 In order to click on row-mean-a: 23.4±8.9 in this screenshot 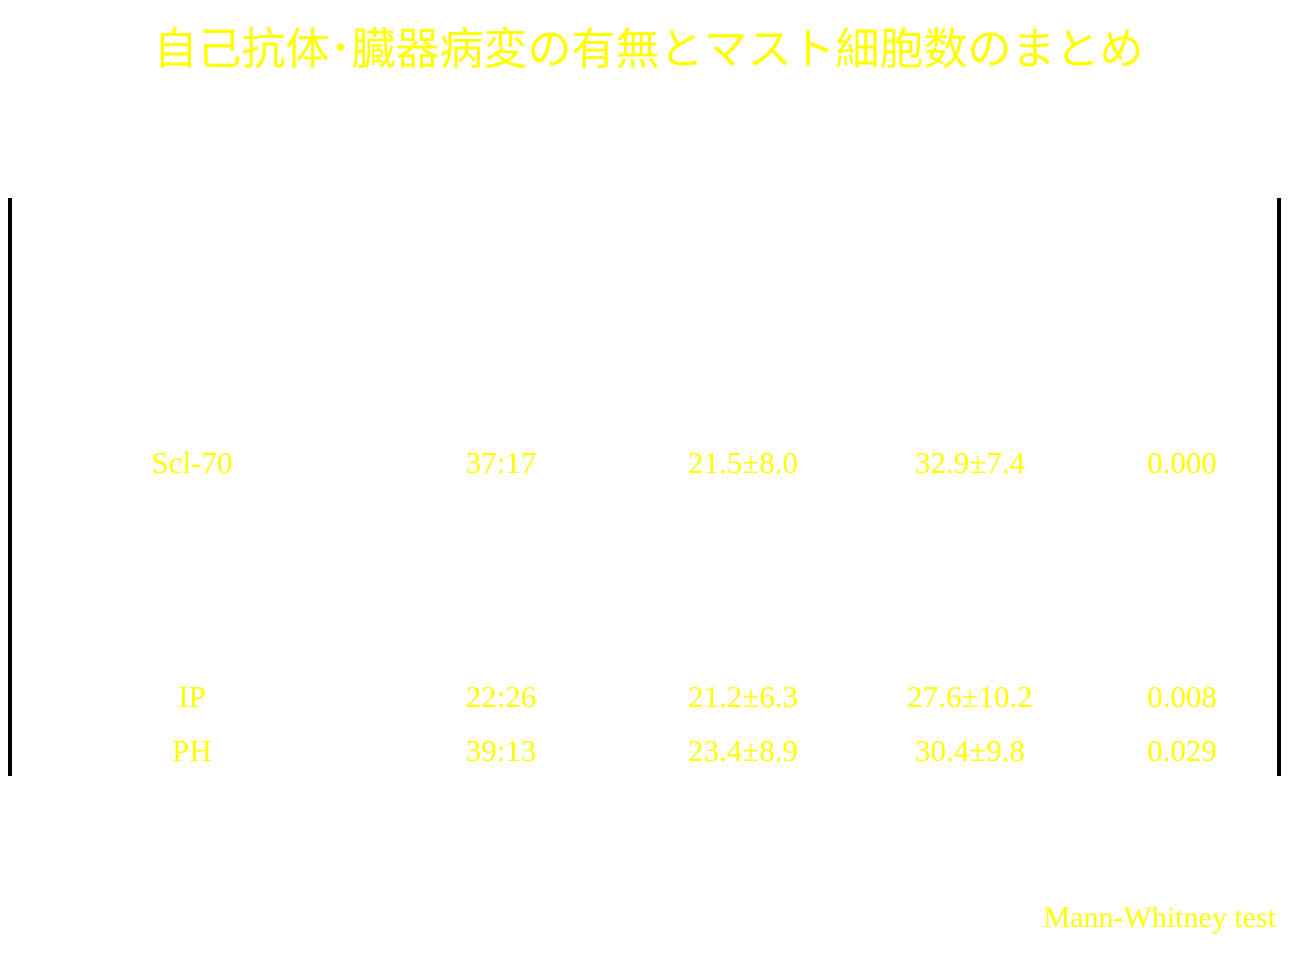, I will do `click(742, 750)`.